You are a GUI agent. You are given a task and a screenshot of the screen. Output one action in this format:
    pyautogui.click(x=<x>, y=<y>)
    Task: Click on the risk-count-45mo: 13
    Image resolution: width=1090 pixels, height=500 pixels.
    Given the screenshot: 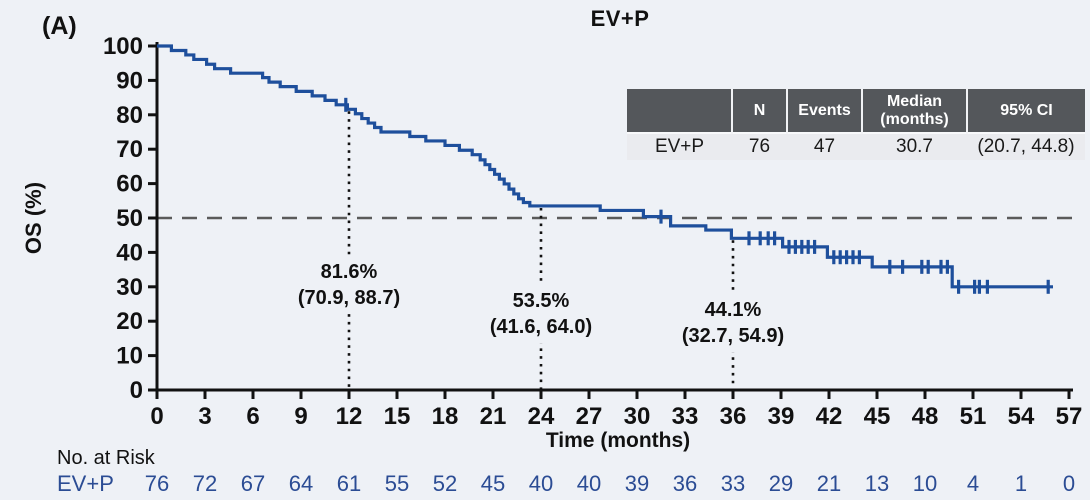 What is the action you would take?
    pyautogui.click(x=877, y=483)
    